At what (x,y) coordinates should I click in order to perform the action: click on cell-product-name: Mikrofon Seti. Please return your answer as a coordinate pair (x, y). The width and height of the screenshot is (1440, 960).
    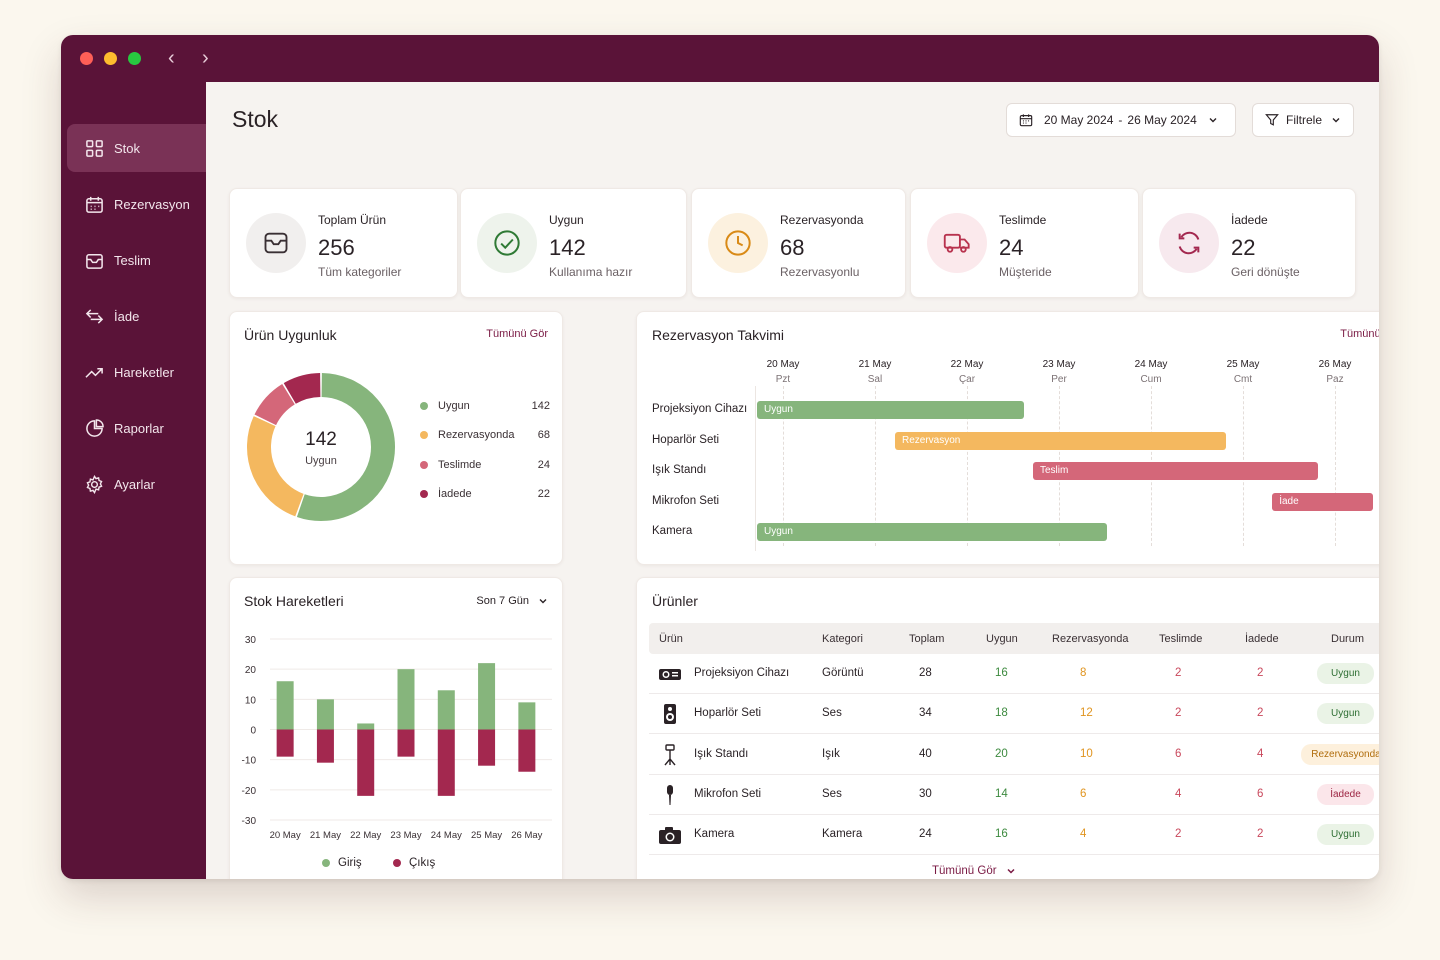
    Looking at the image, I should click on (728, 793).